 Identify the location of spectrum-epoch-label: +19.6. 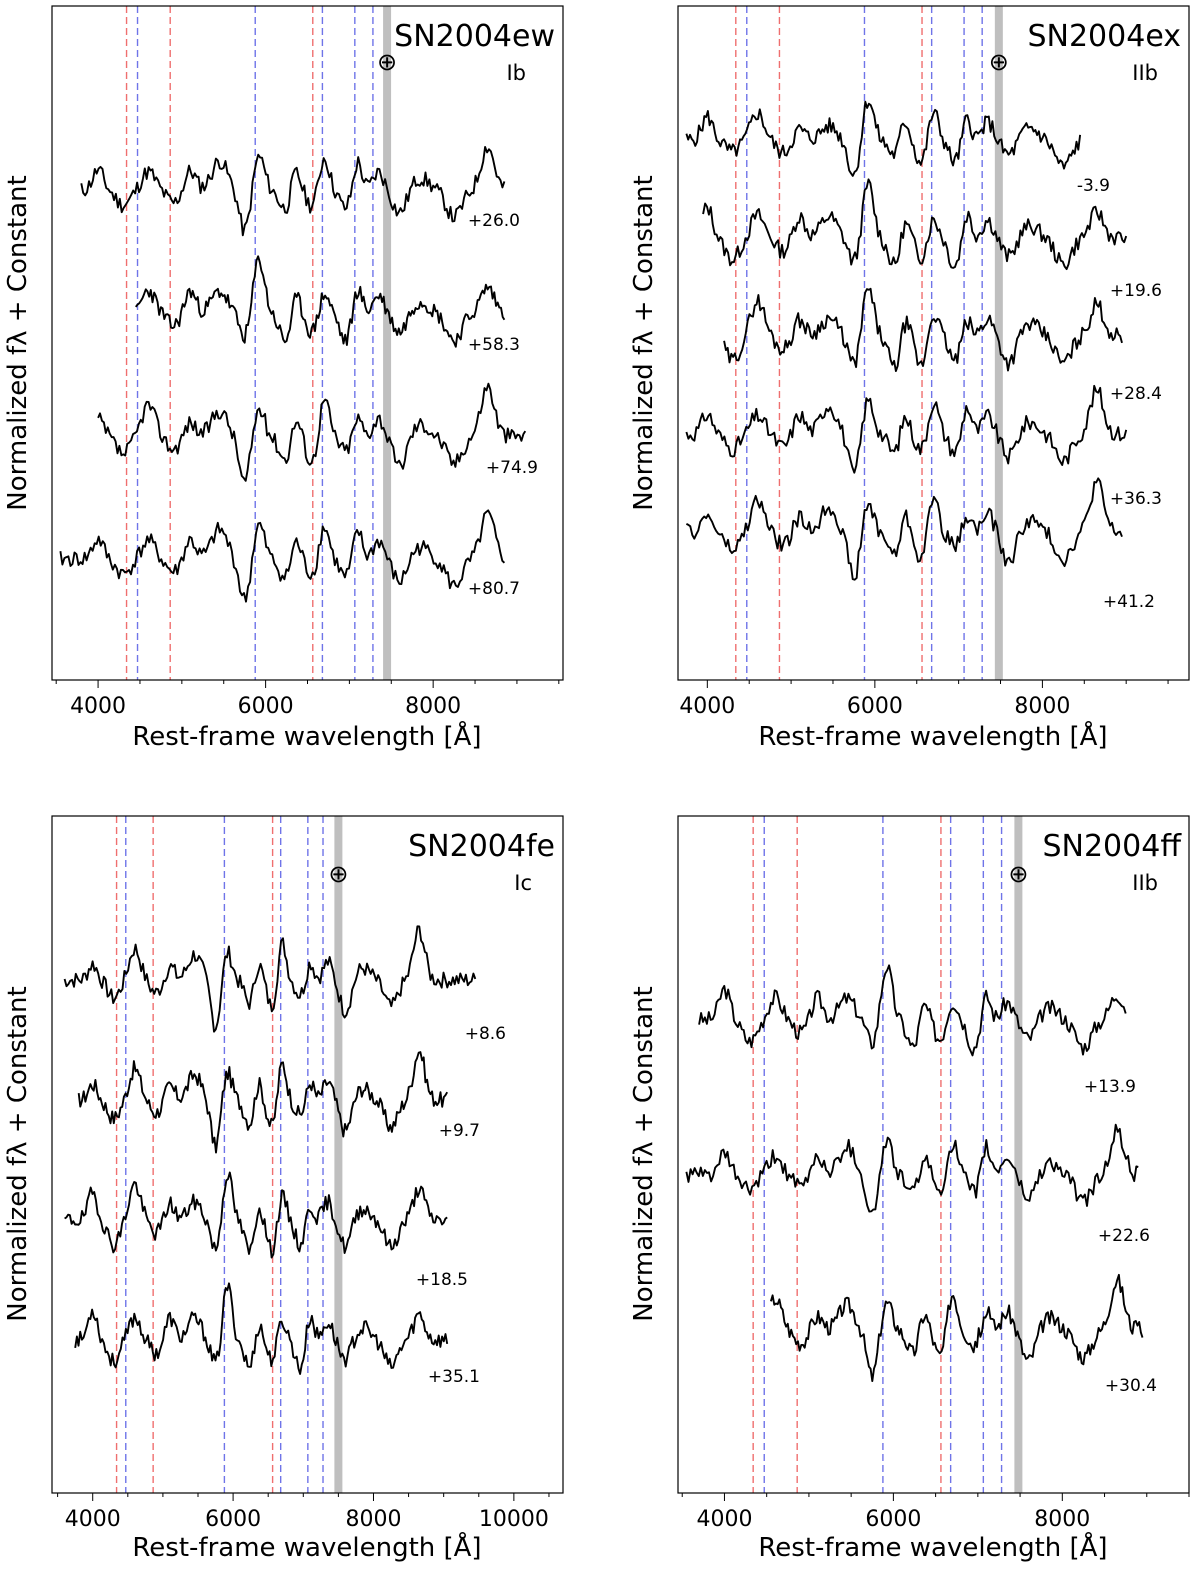
(1136, 291).